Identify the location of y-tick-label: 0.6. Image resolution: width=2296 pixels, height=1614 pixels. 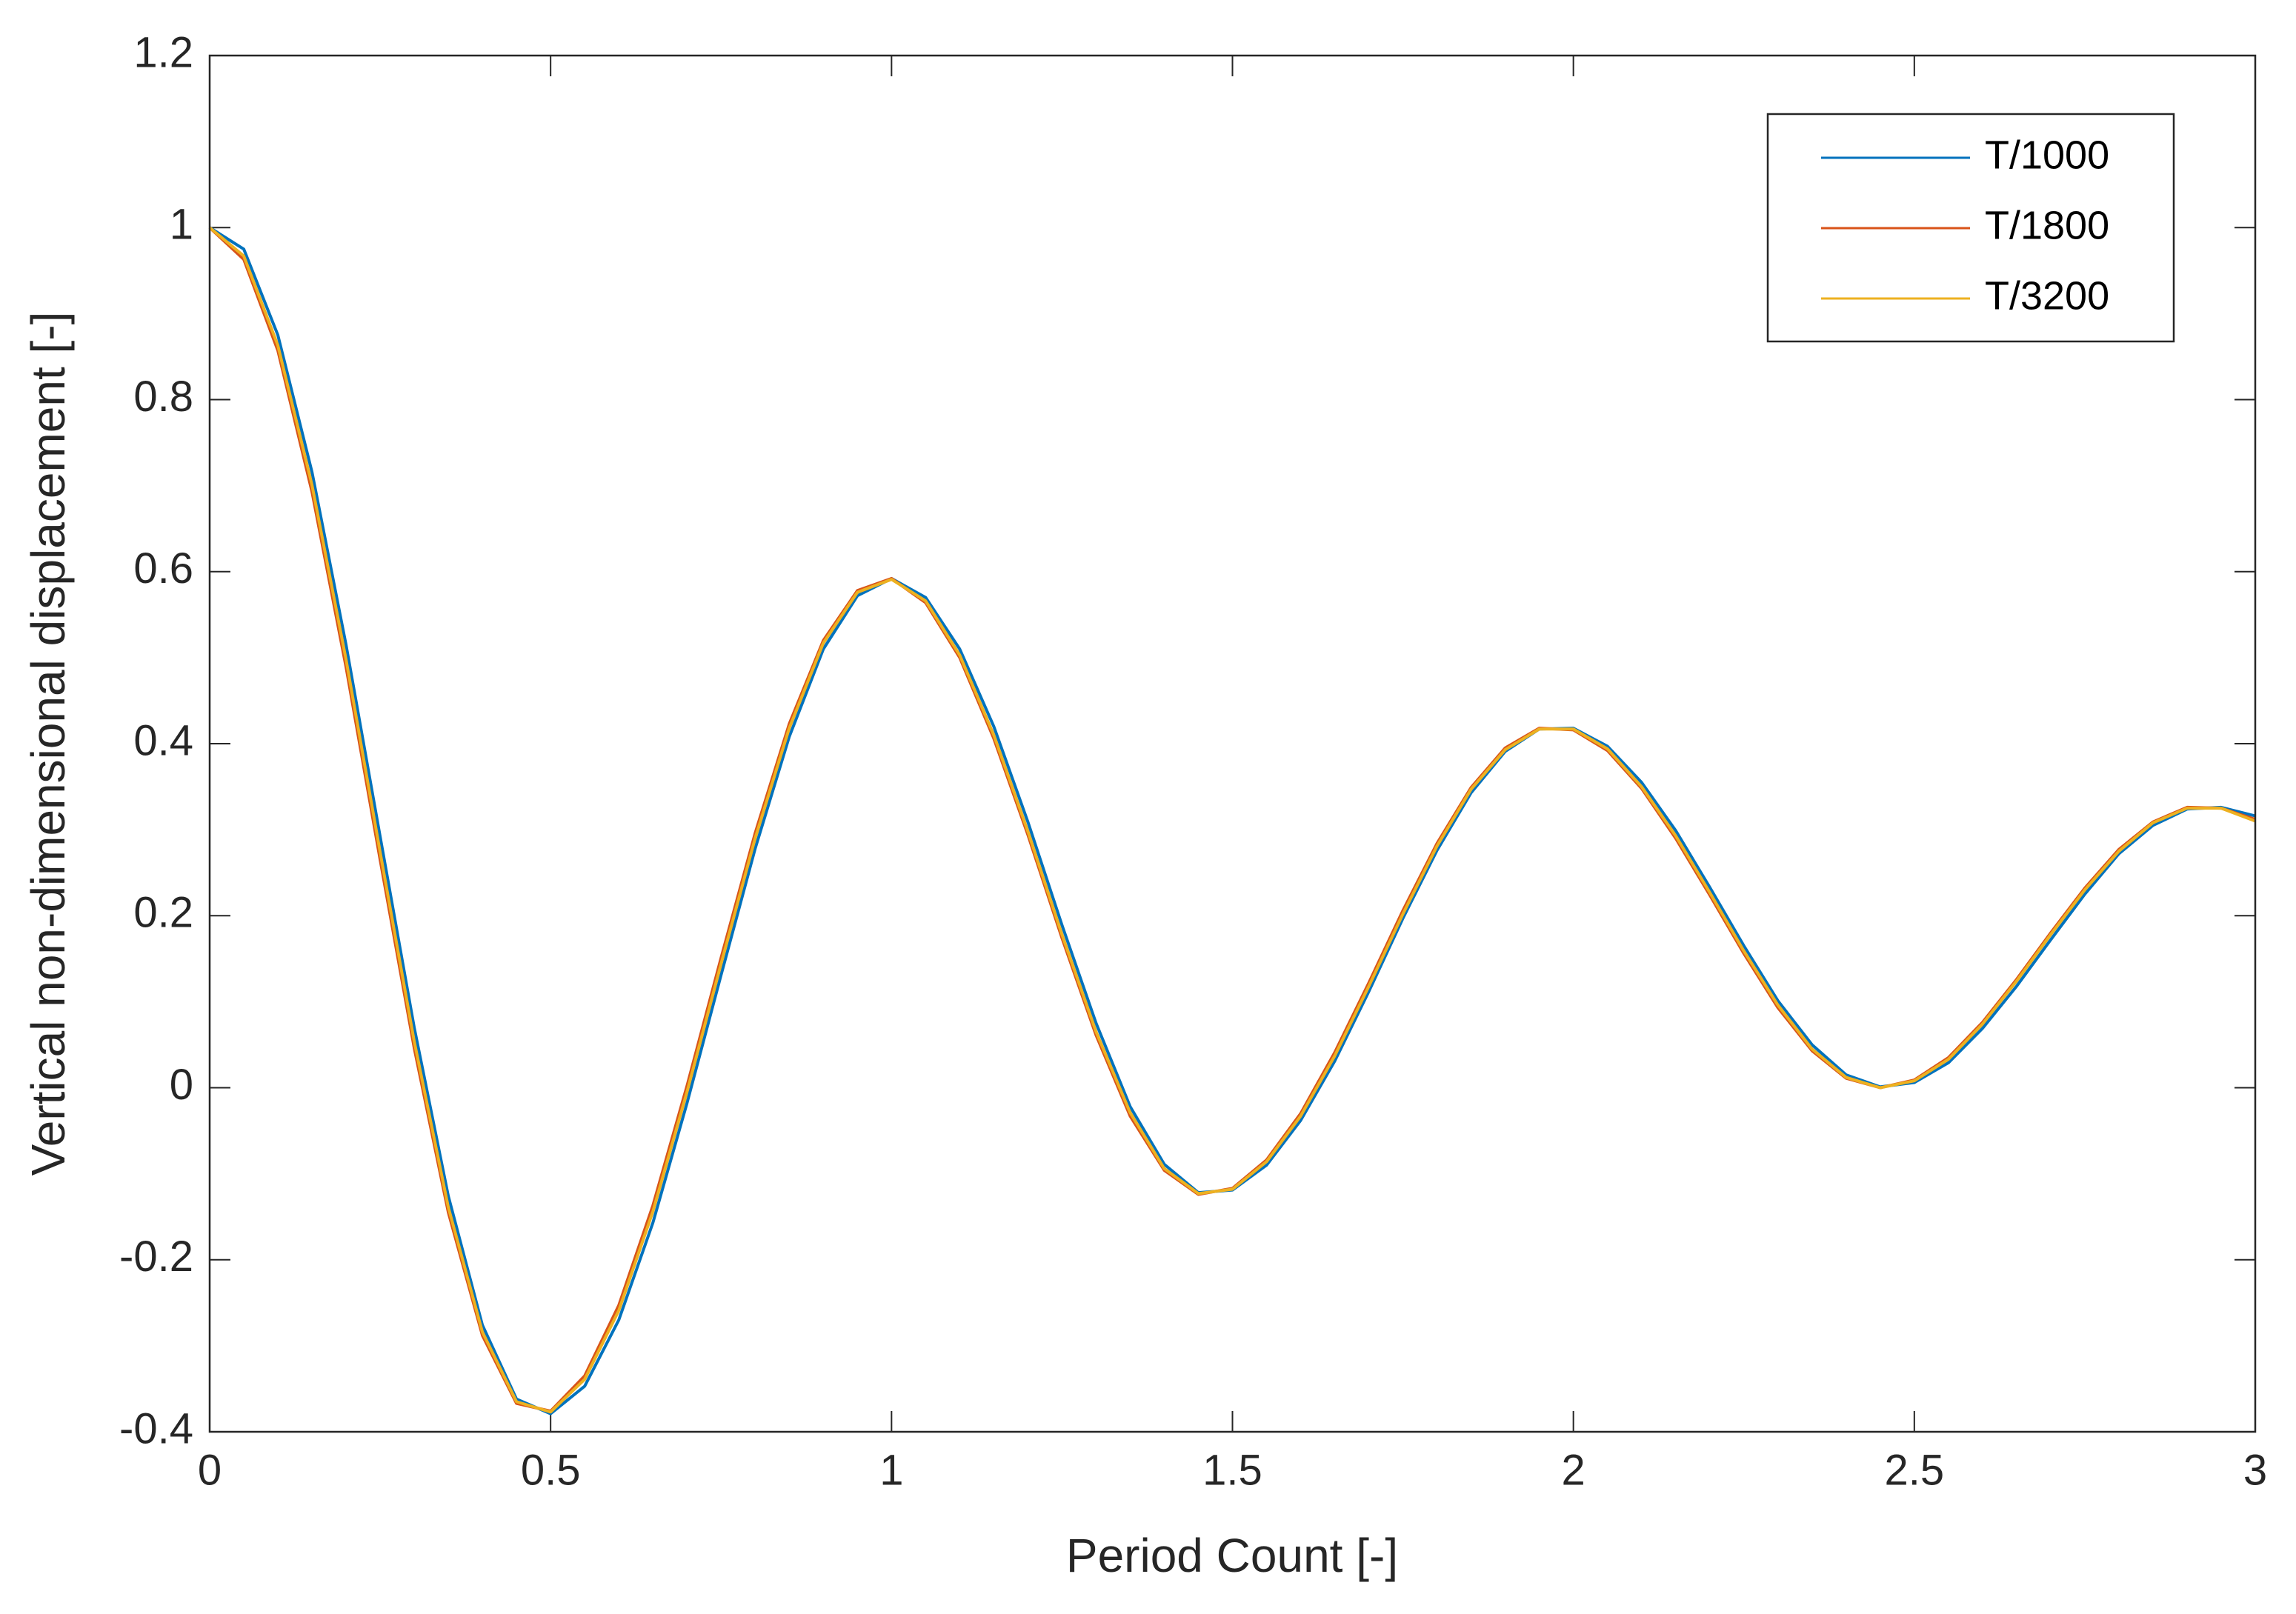
(163, 568).